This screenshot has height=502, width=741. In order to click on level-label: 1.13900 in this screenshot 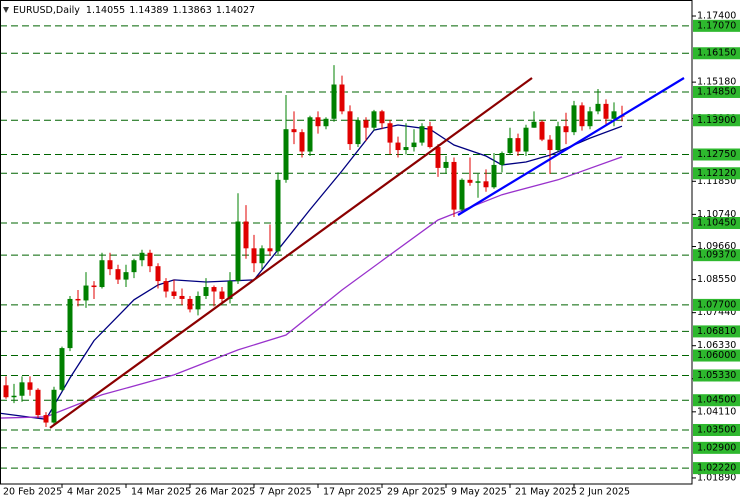, I will do `click(716, 120)`.